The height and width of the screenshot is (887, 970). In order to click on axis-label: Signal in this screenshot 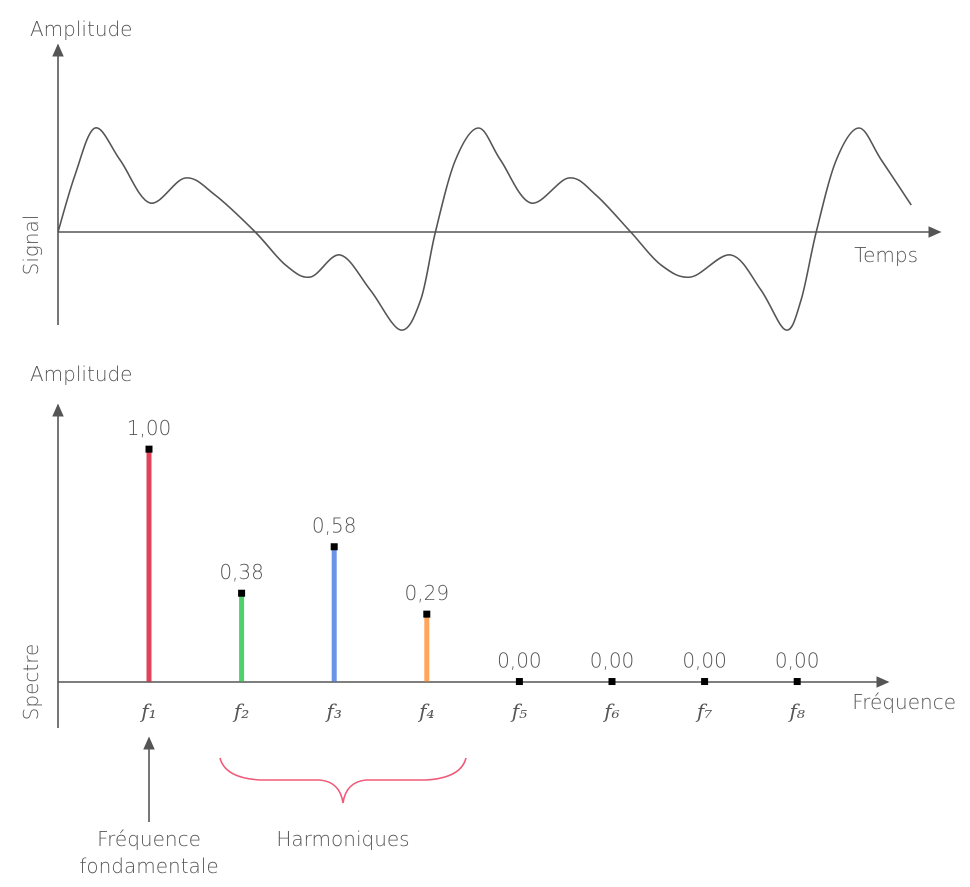, I will do `click(31, 245)`.